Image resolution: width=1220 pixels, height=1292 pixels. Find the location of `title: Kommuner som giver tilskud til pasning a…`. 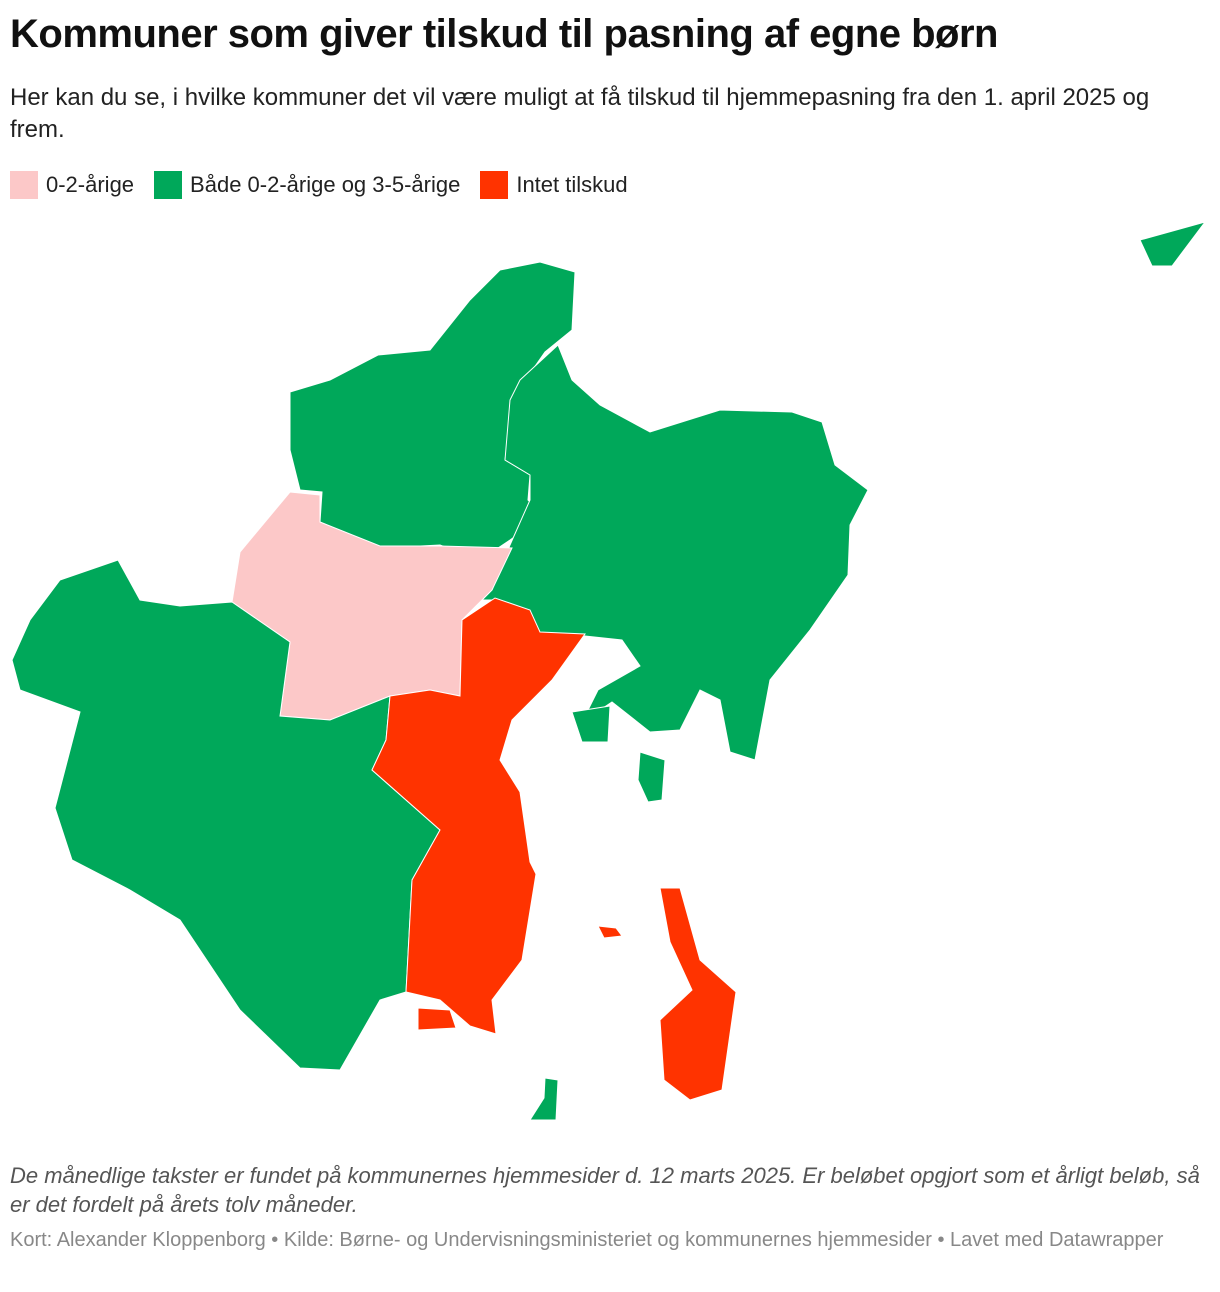

title: Kommuner som giver tilskud til pasning a… is located at coordinates (504, 34).